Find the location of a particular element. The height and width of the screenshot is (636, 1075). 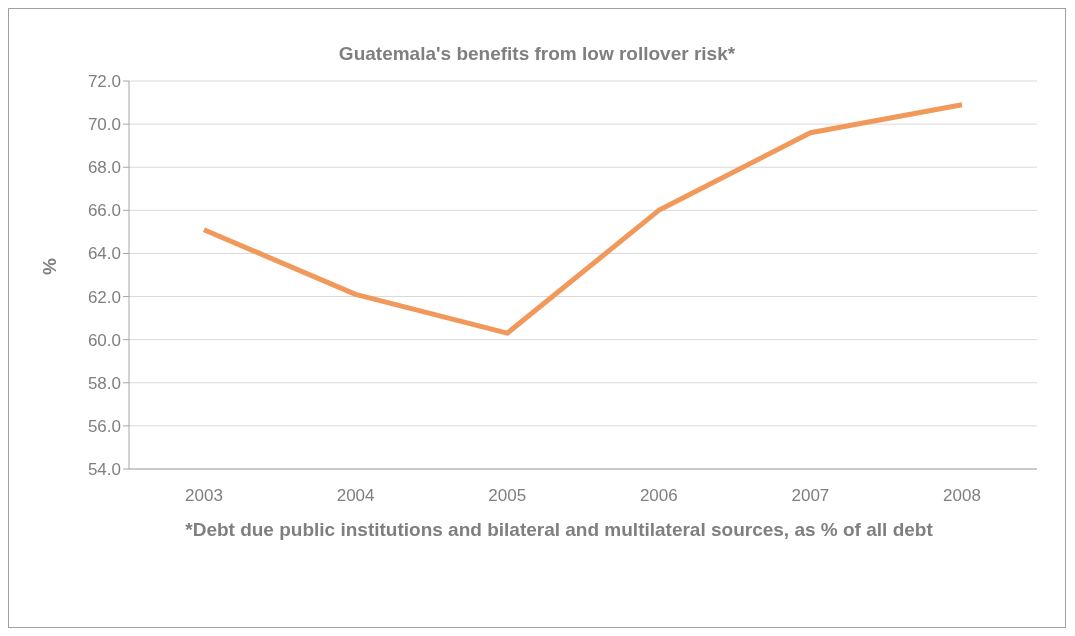

y-tick-label: 60.0 is located at coordinates (104, 340).